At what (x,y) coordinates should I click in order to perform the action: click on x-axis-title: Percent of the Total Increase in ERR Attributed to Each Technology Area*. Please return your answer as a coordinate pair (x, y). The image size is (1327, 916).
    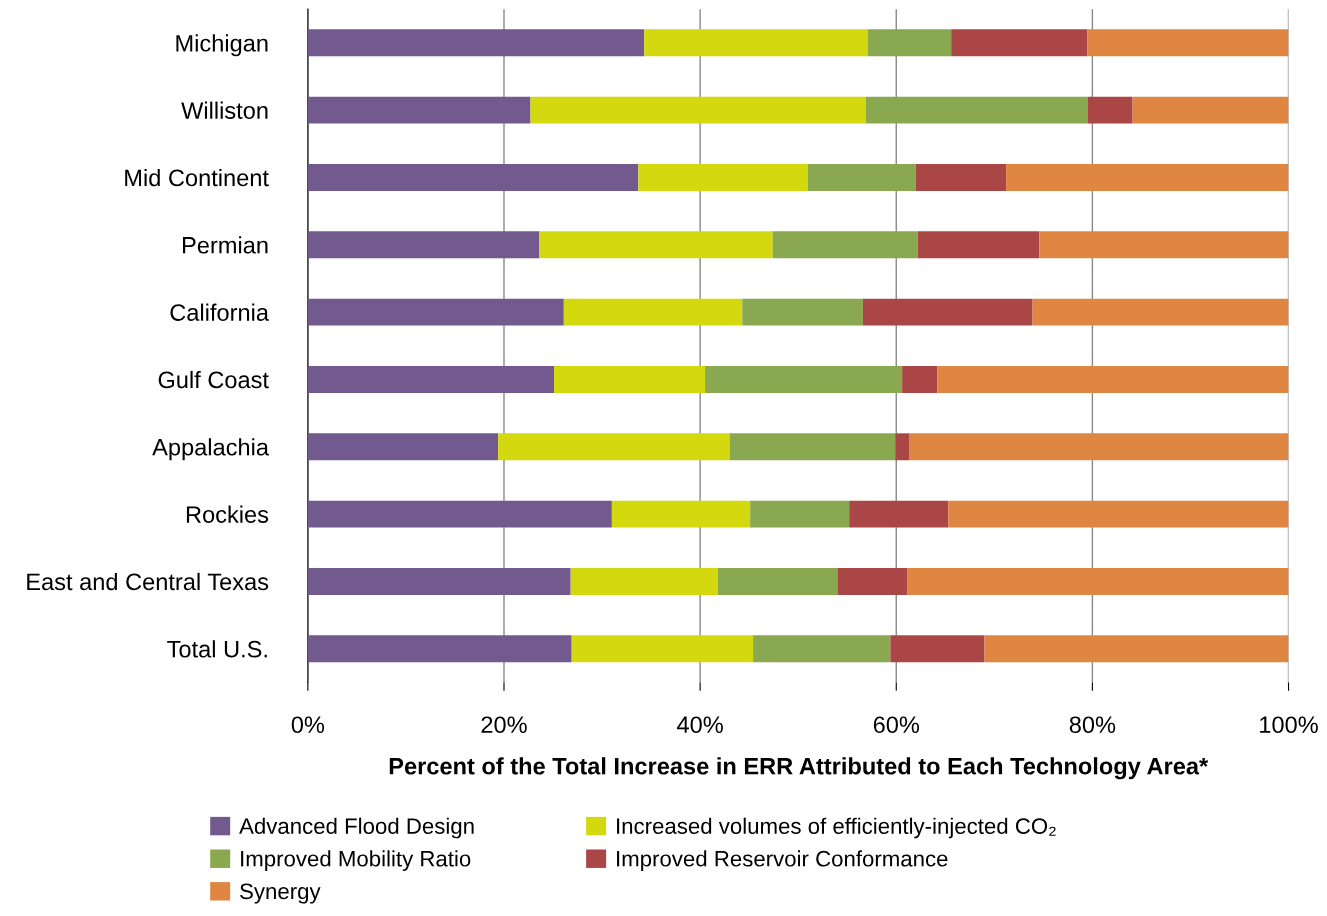
    Looking at the image, I should click on (799, 768).